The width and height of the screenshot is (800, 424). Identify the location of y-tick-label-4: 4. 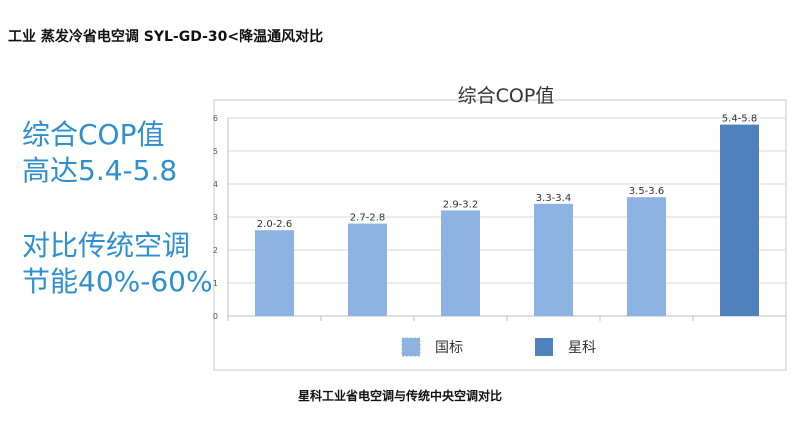
(215, 184).